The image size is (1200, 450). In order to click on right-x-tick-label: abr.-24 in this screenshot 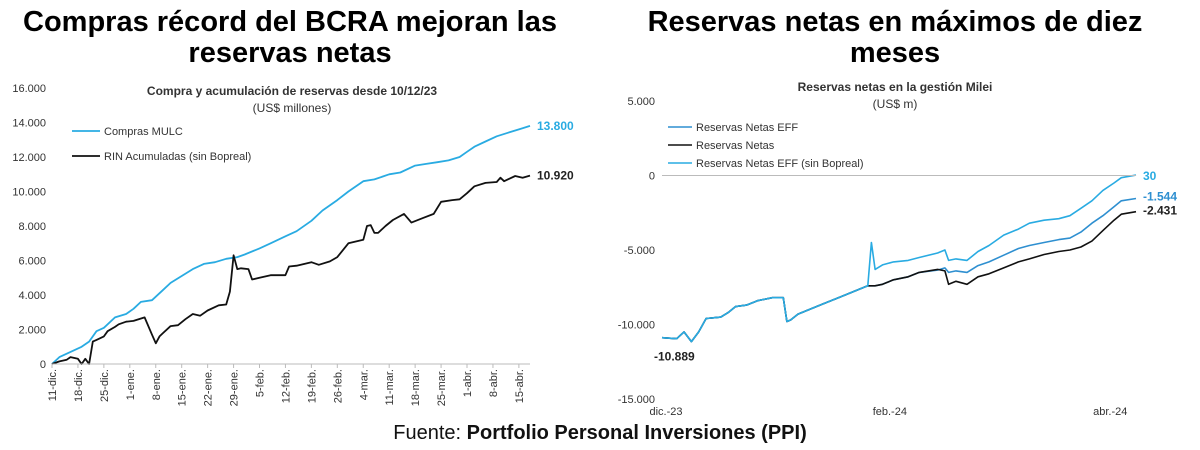, I will do `click(1110, 412)`.